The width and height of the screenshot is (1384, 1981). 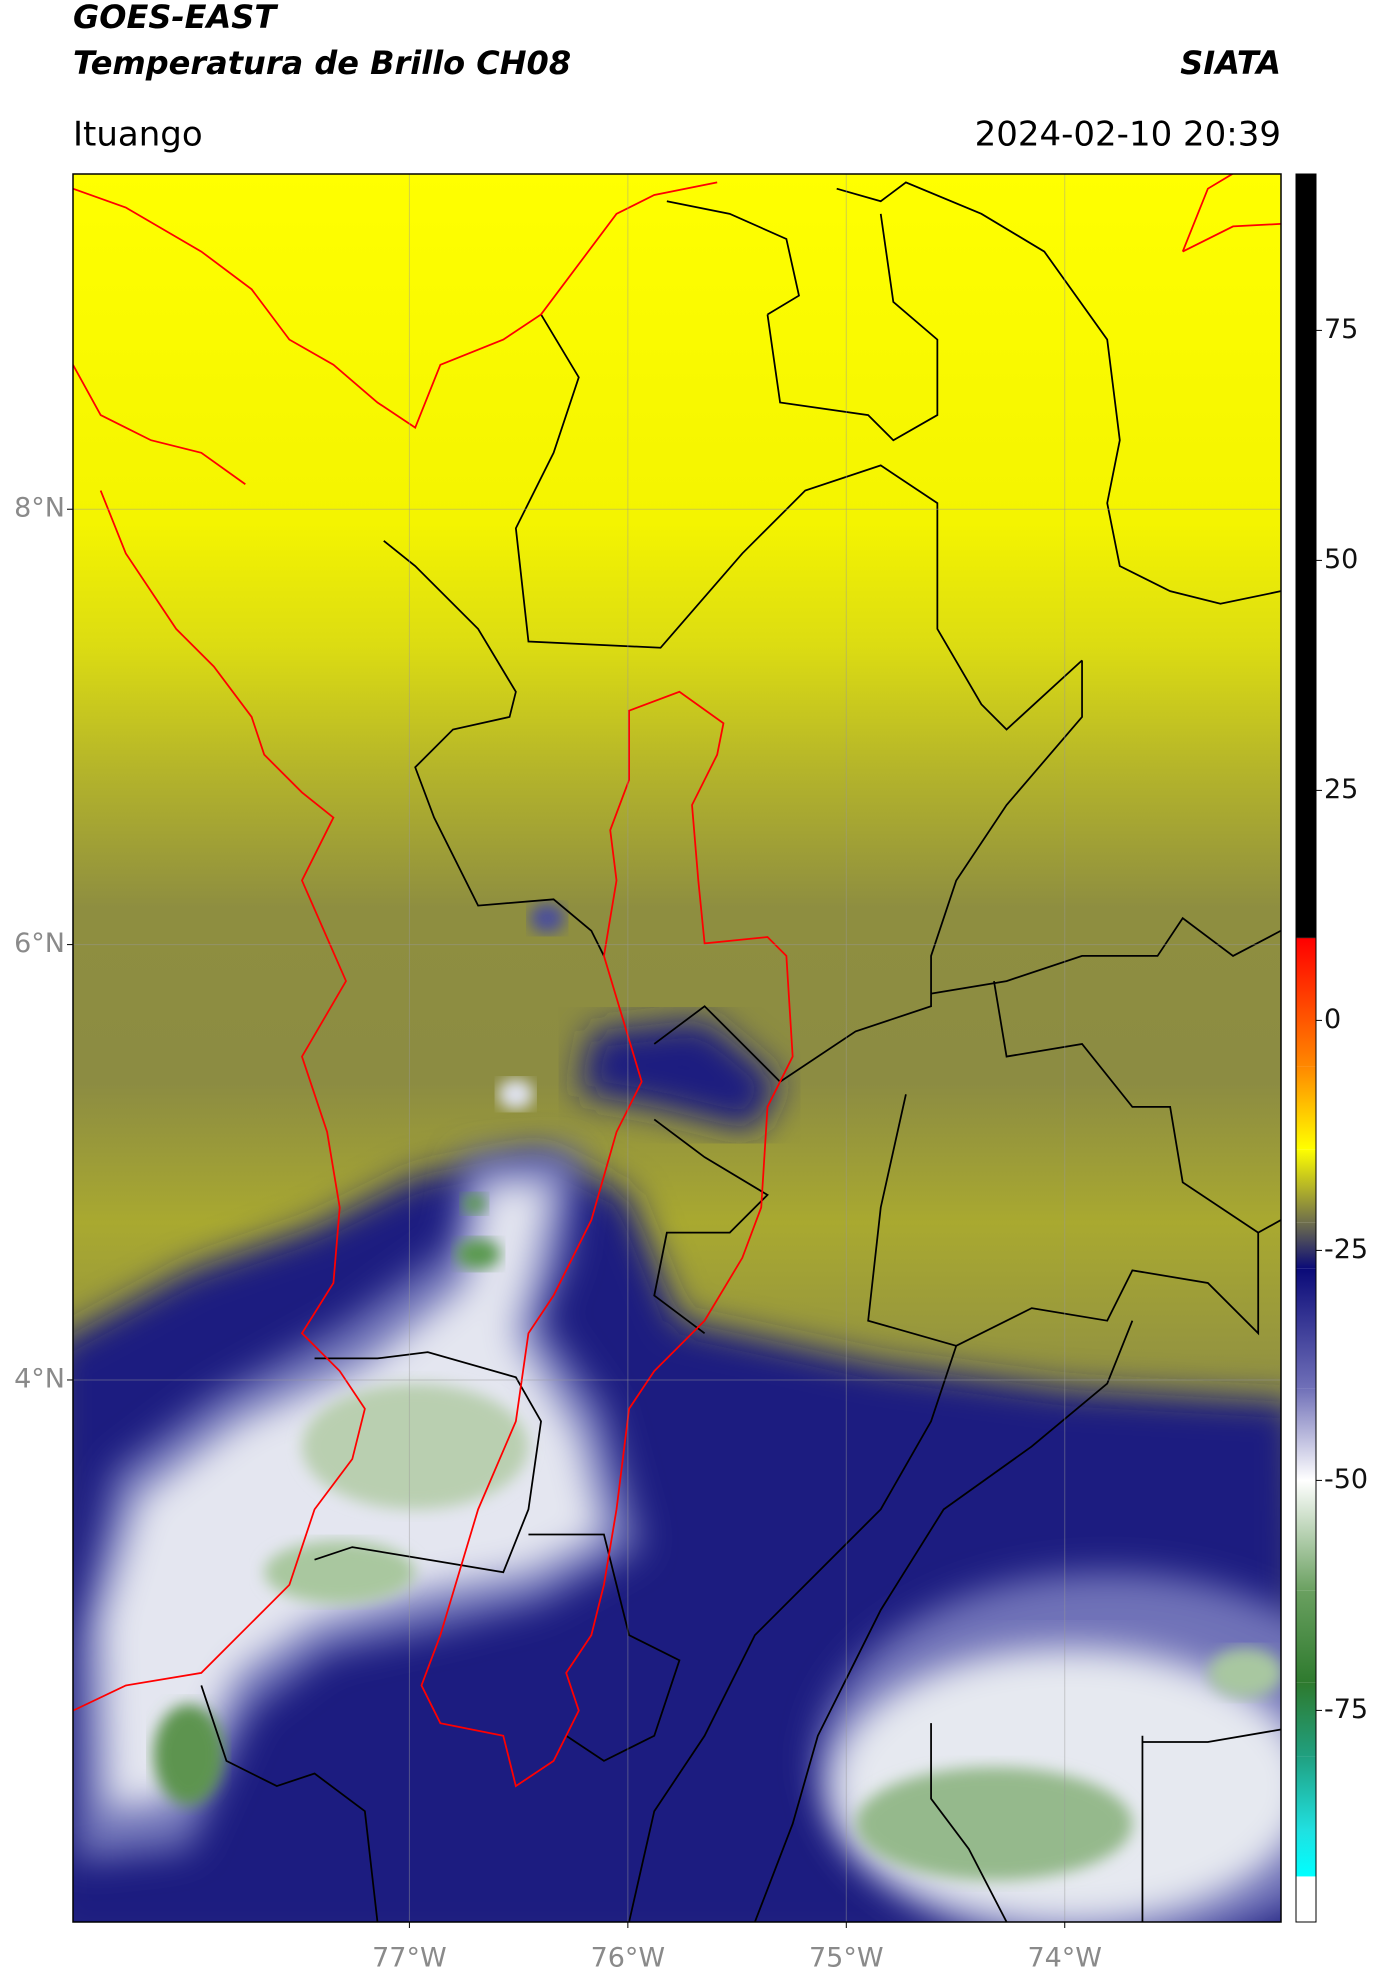 What do you see at coordinates (1064, 1958) in the screenshot?
I see `x-tick-label: 74°W` at bounding box center [1064, 1958].